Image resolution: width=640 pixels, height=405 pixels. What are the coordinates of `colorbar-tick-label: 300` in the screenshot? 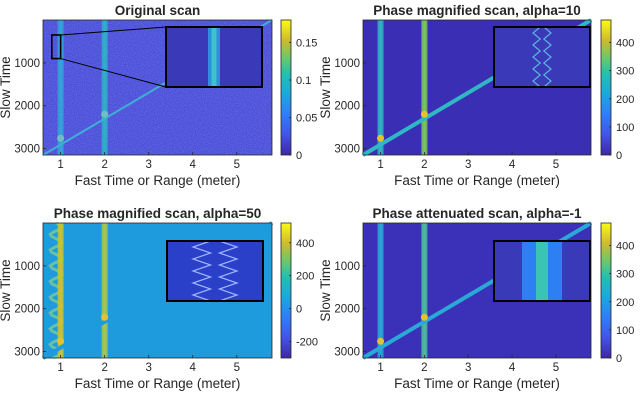 It's located at (625, 72).